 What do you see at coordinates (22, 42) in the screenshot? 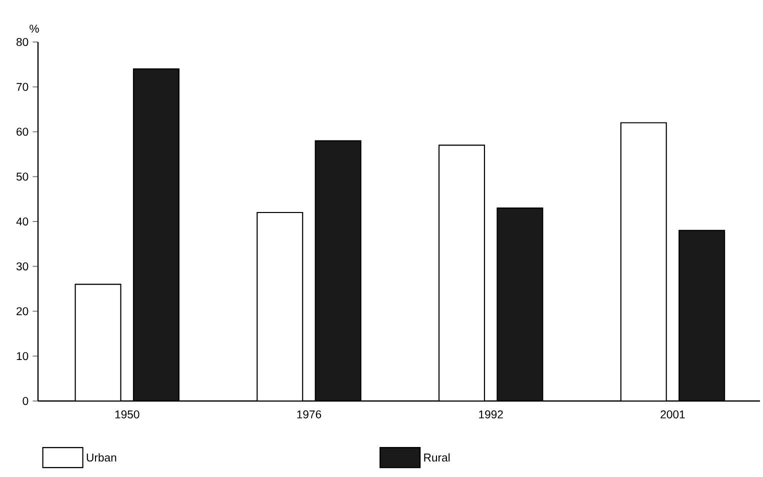
I see `y-tick-label: 80` at bounding box center [22, 42].